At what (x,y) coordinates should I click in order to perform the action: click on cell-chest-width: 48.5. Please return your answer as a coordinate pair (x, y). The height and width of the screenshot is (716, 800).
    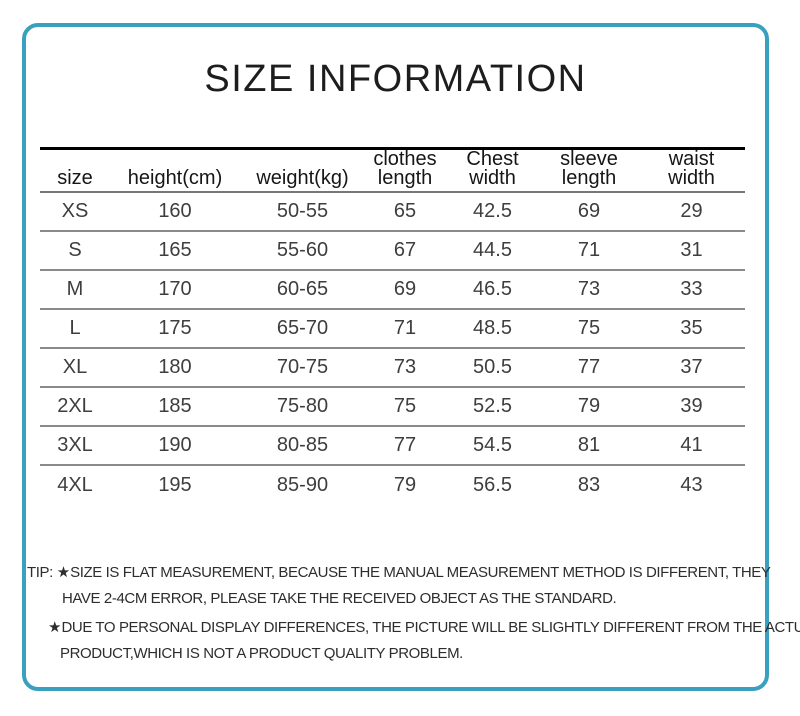
    Looking at the image, I should click on (492, 328).